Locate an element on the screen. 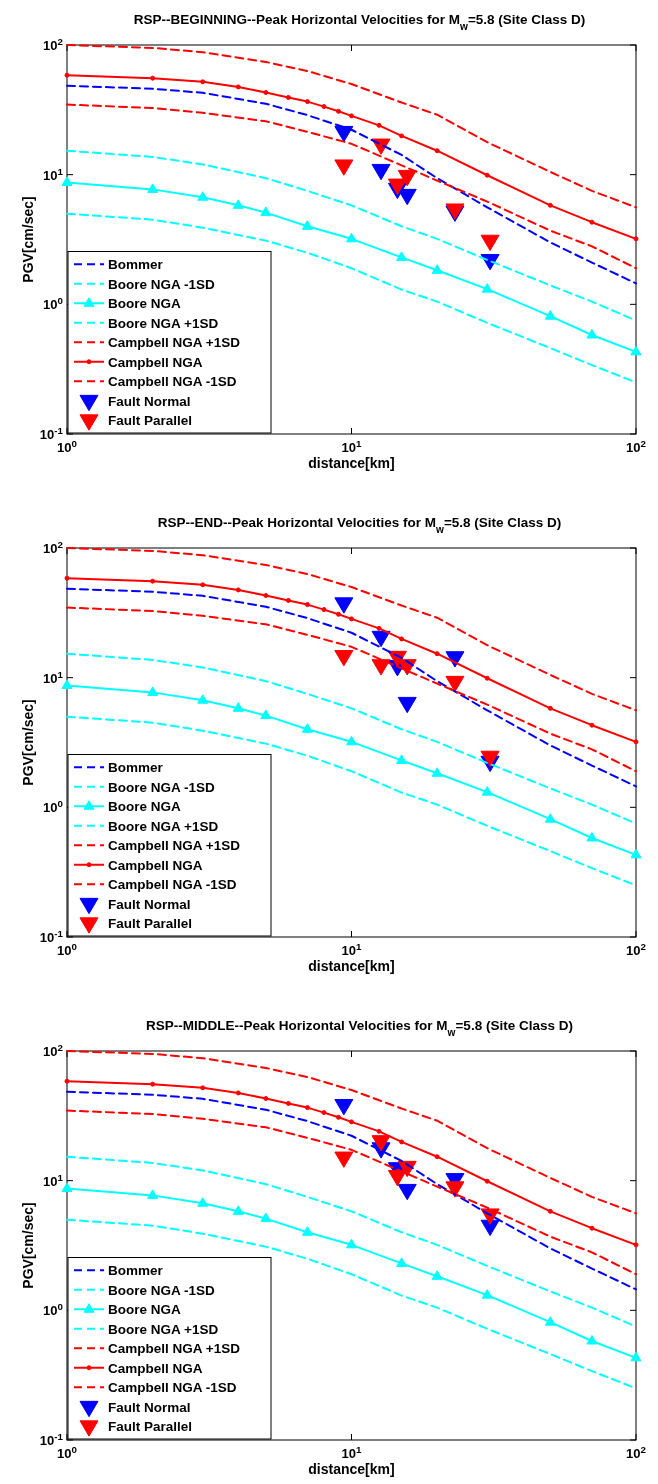 The width and height of the screenshot is (658, 1484). chart-title: RSP--END--Peak Horizontal Velocities for M$_{w}$=5.8 (Site Class D) is located at coordinates (359, 525).